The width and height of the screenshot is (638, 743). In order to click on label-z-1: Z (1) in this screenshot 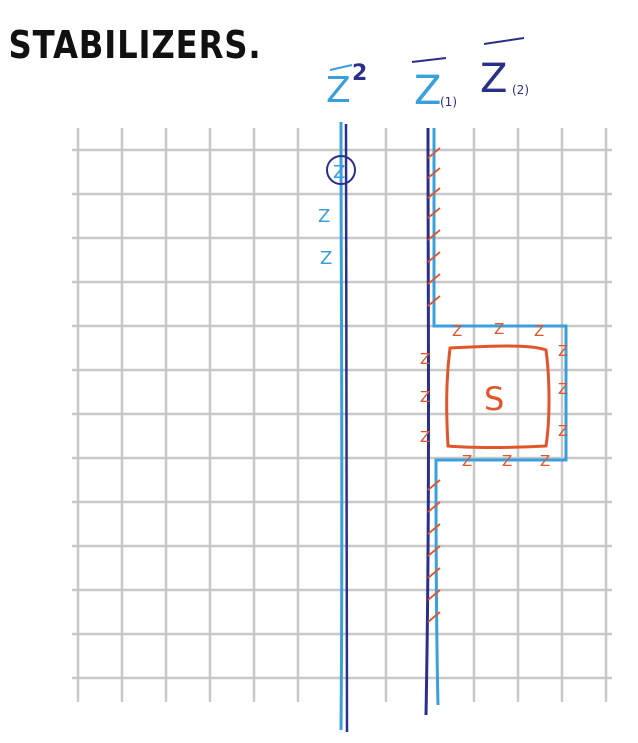, I will do `click(434, 85)`.